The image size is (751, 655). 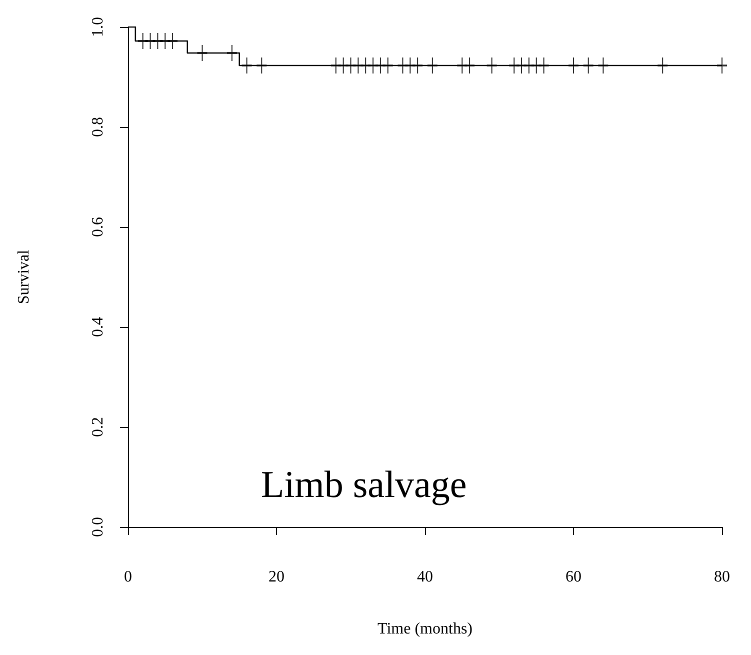 I want to click on x-axis-title: Time (months), so click(x=425, y=629).